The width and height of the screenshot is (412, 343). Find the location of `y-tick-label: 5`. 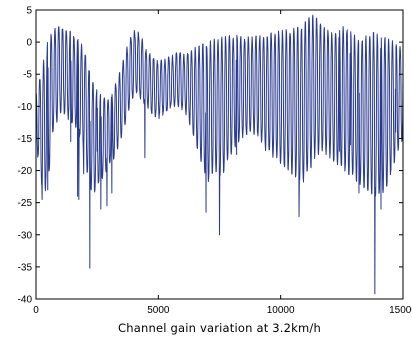

y-tick-label: 5 is located at coordinates (29, 11).